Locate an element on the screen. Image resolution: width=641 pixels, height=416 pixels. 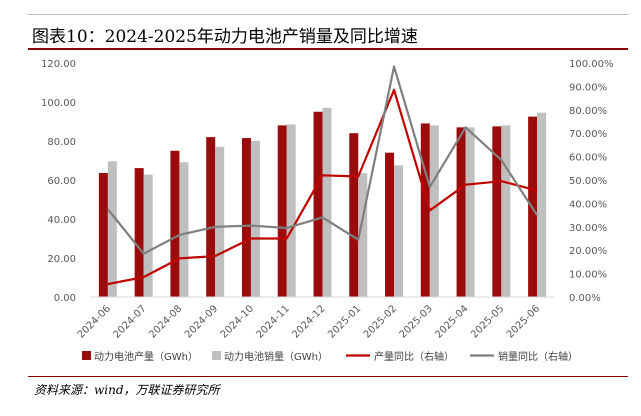
top-border is located at coordinates (328, 14).